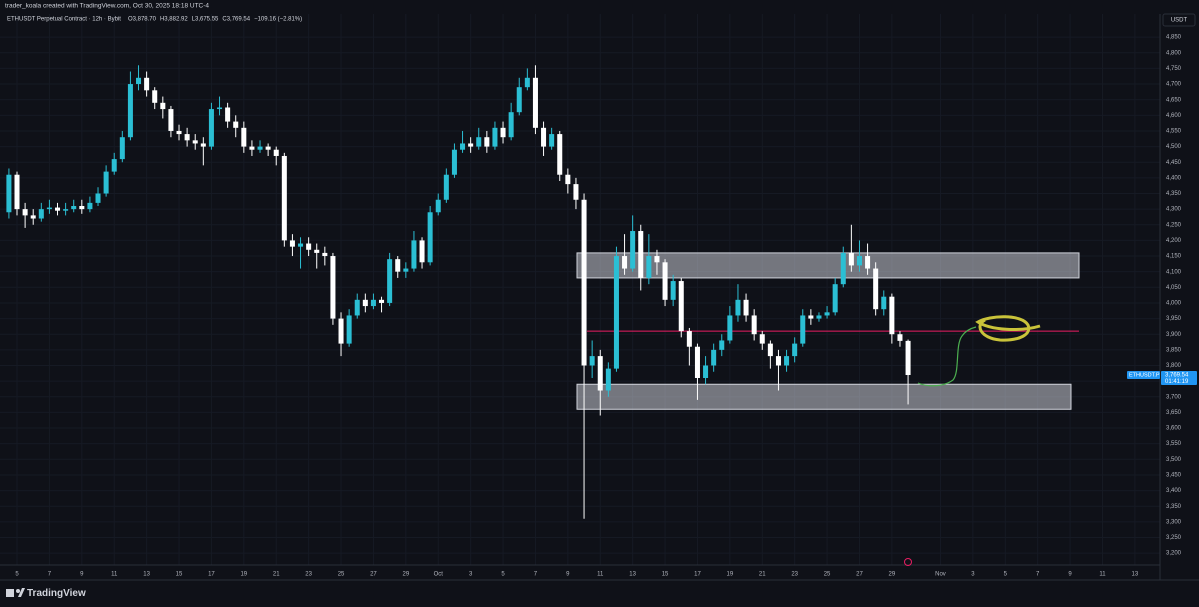 Image resolution: width=1199 pixels, height=607 pixels. What do you see at coordinates (46, 593) in the screenshot?
I see `footer-logo: TradingView` at bounding box center [46, 593].